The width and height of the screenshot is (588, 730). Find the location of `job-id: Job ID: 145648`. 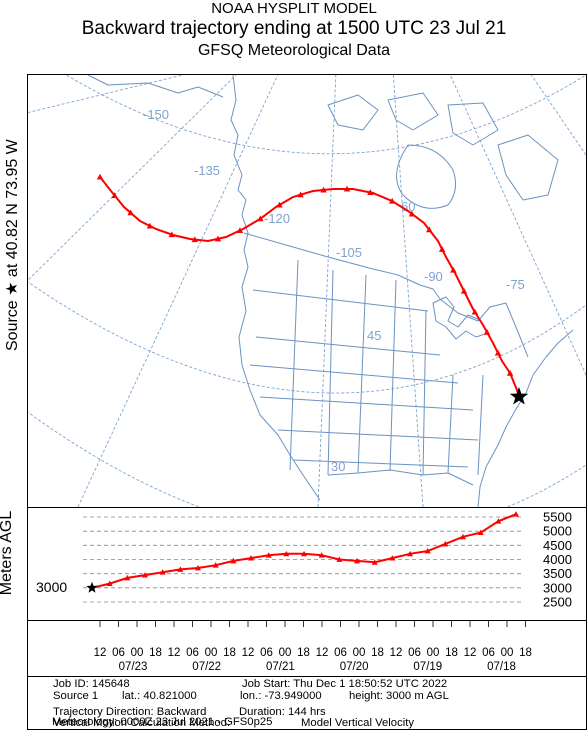

job-id: Job ID: 145648 is located at coordinates (91, 684).